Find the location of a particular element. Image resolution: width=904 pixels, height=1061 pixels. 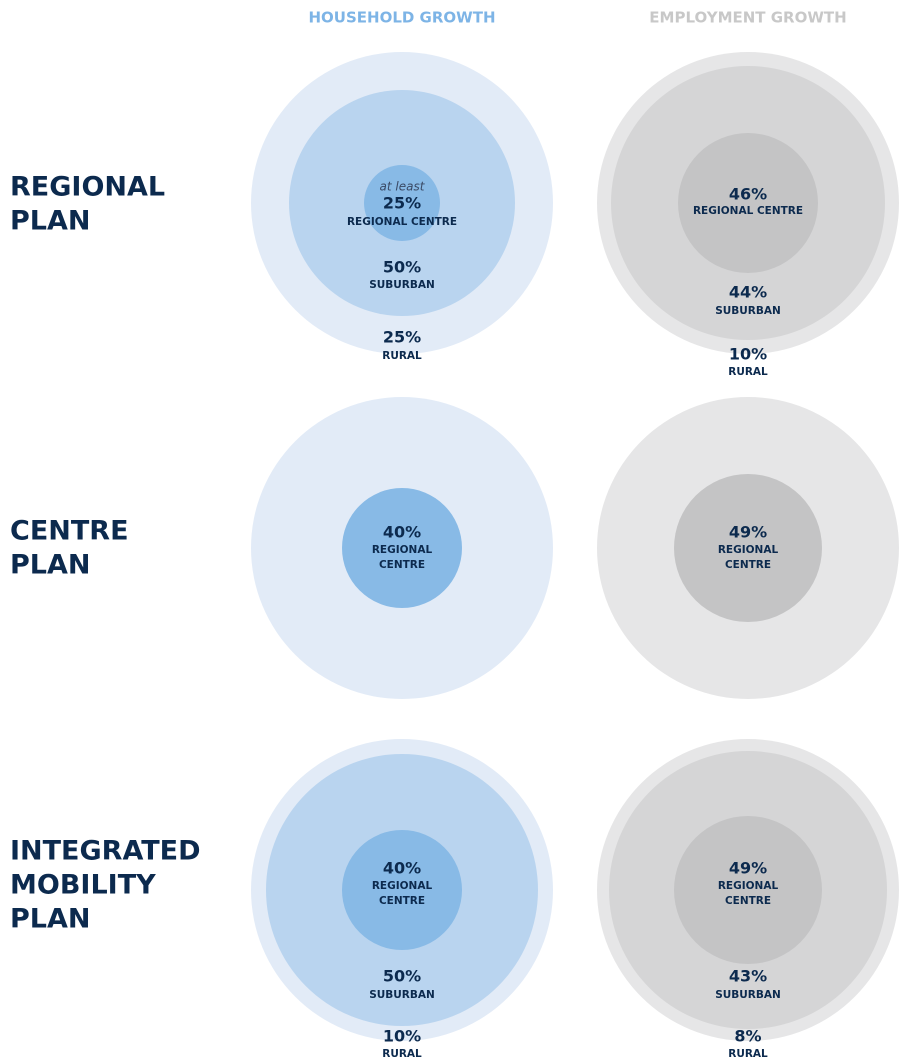

share-value: 44% is located at coordinates (748, 292).